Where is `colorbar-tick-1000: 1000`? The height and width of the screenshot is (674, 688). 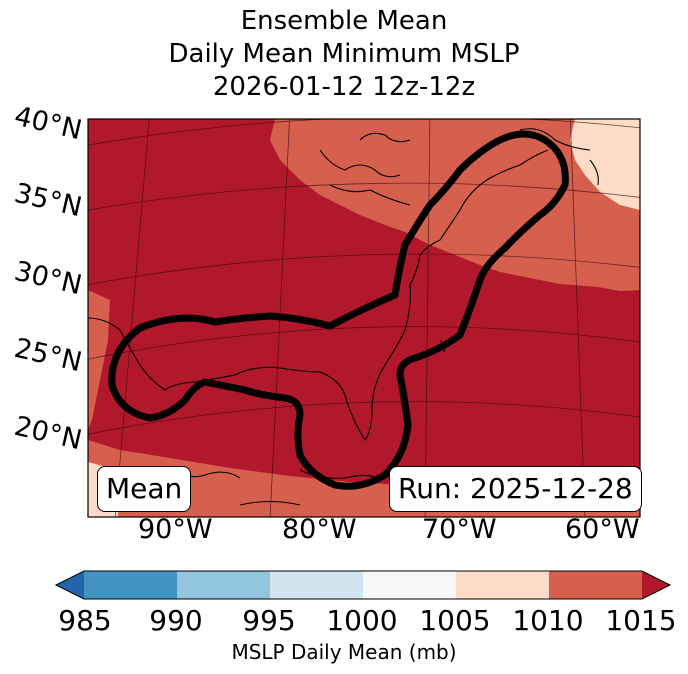
colorbar-tick-1000: 1000 is located at coordinates (362, 620).